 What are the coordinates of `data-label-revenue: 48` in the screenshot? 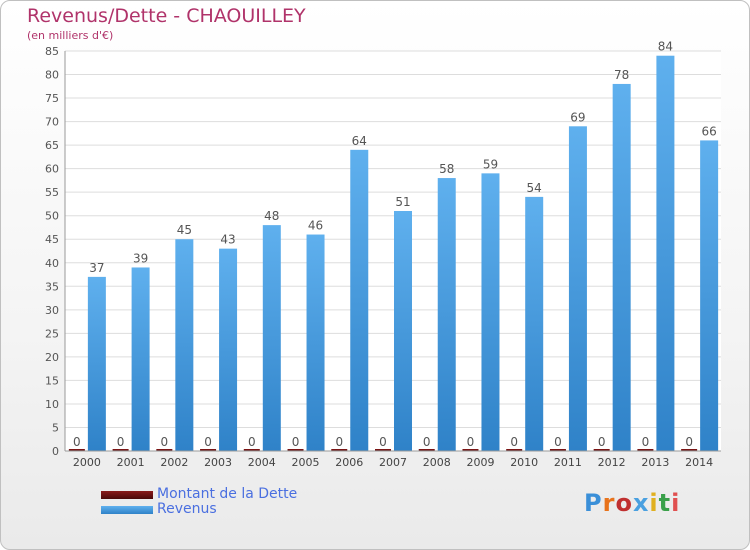 It's located at (271, 216).